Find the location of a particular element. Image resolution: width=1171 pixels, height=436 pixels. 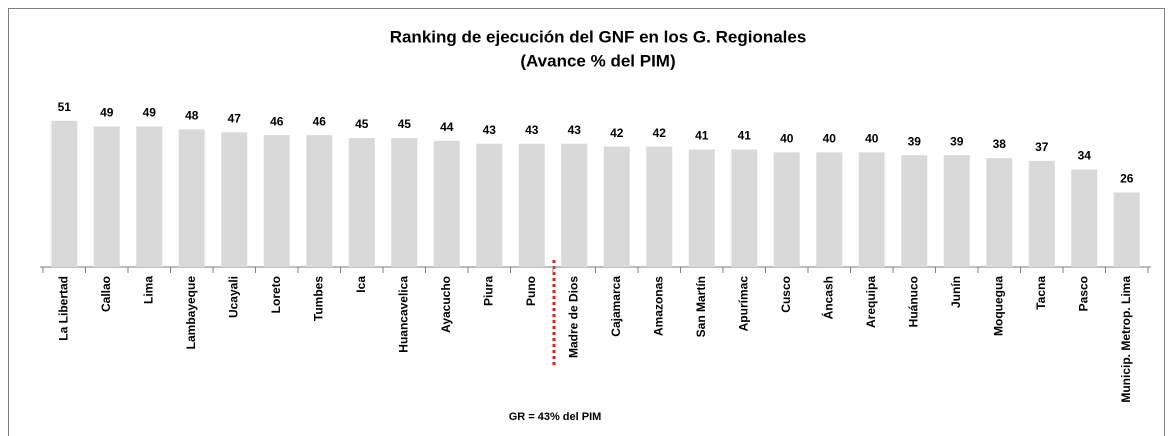

x-tick-label: Lima is located at coordinates (148, 290).